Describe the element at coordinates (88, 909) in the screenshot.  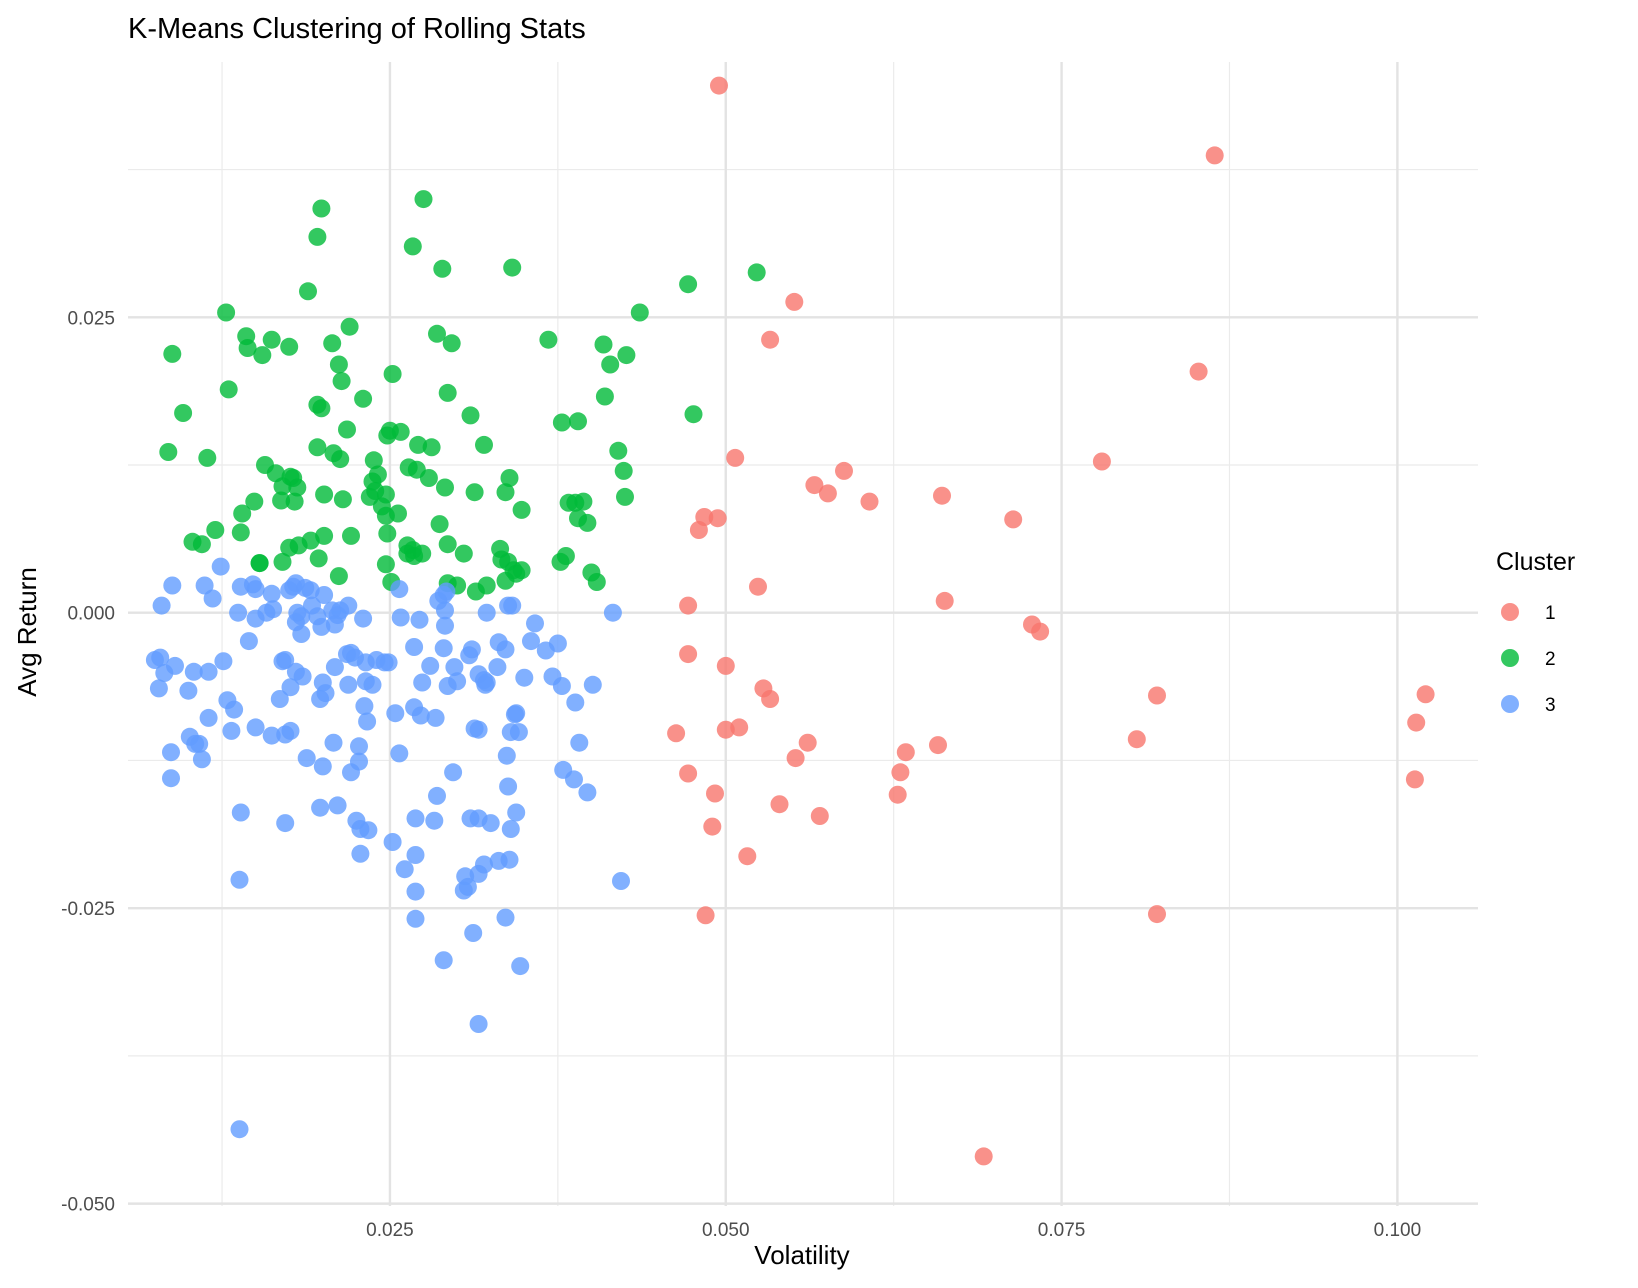
I see `y-tick-label: -0.025` at that location.